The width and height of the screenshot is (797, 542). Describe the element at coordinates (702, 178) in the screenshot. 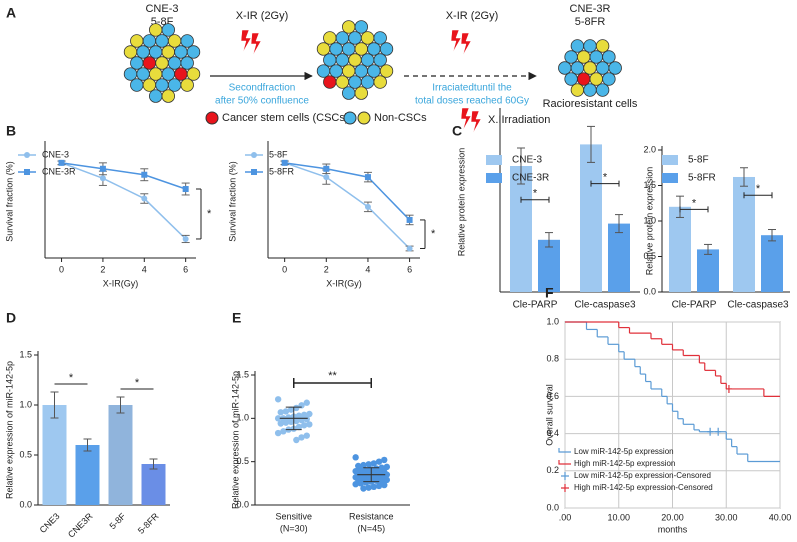

I see `legend-text: 5-8FR` at that location.